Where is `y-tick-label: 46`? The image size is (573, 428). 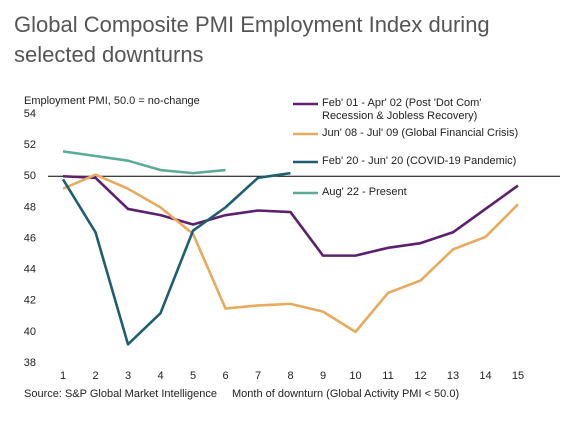 y-tick-label: 46 is located at coordinates (30, 238).